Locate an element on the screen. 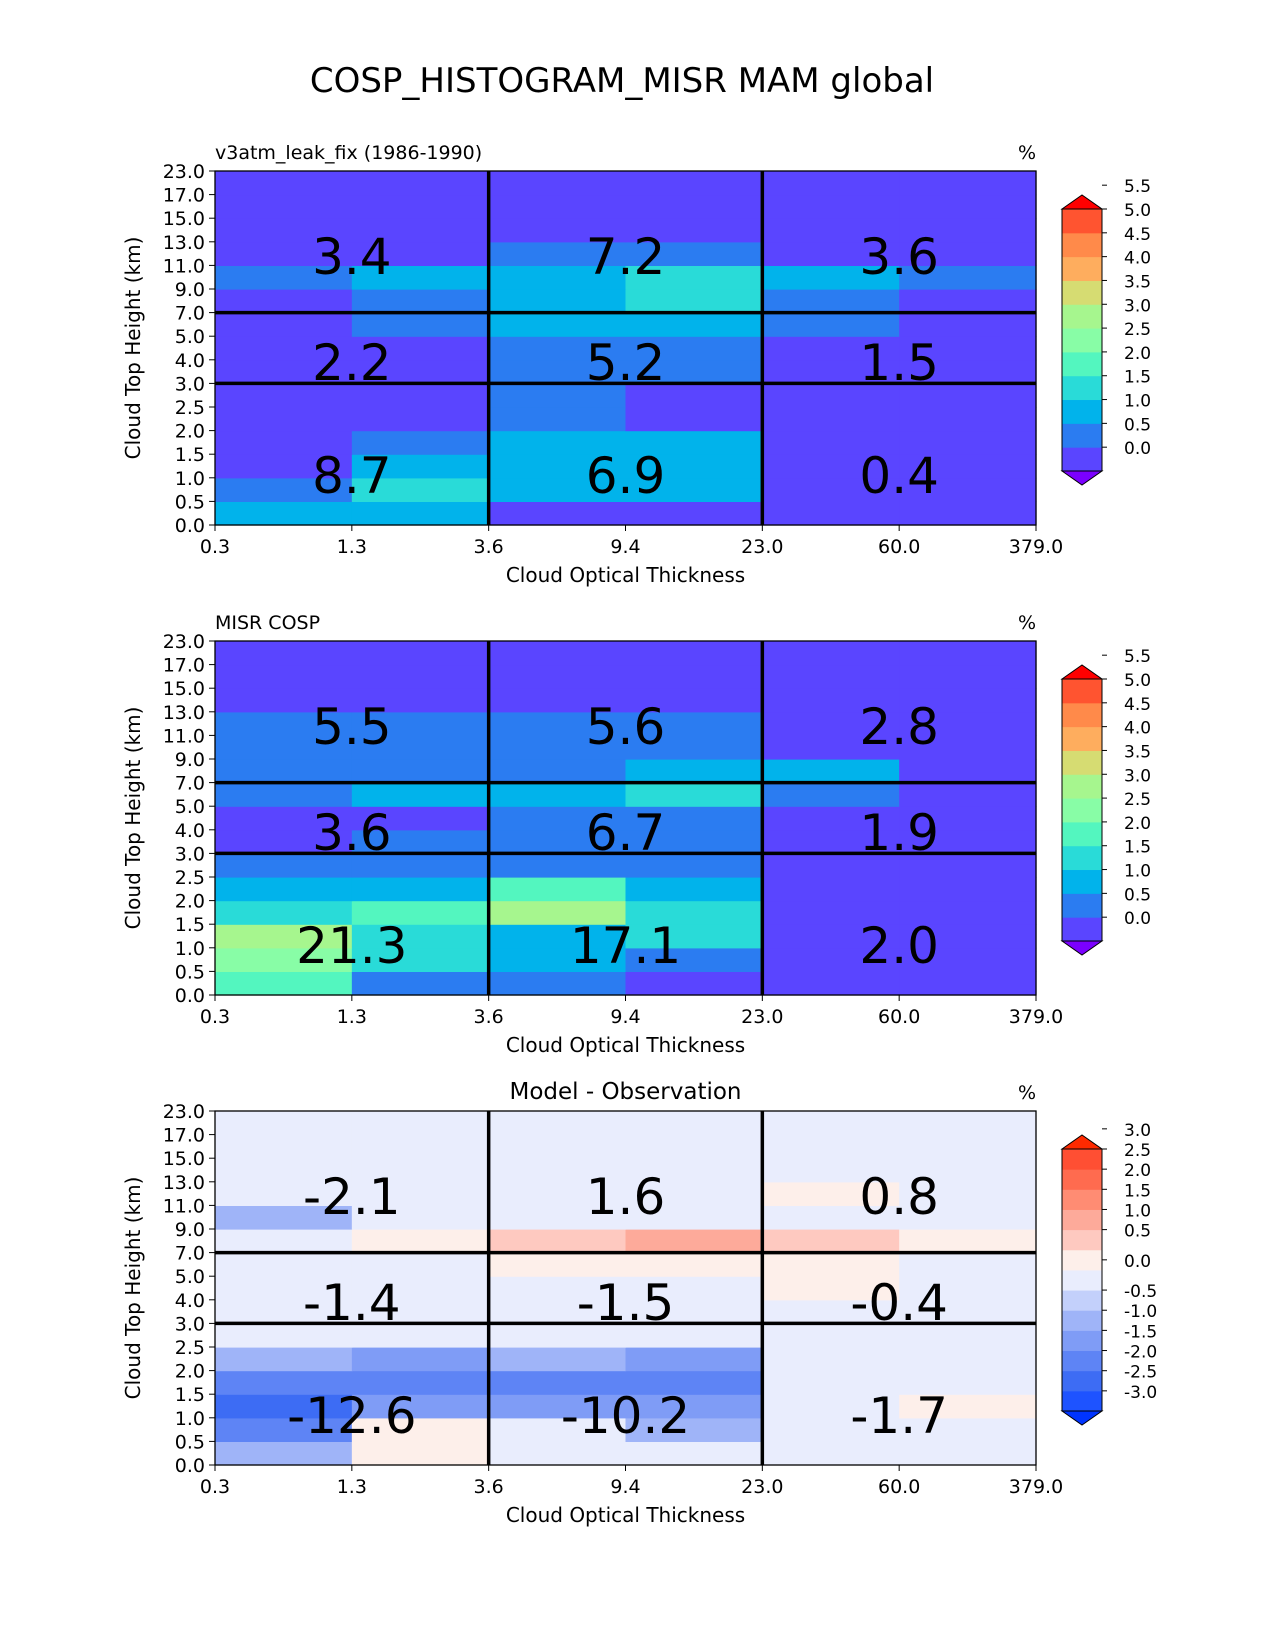 This screenshot has width=1275, height=1650. colorbar-frame is located at coordinates (1082, 810).